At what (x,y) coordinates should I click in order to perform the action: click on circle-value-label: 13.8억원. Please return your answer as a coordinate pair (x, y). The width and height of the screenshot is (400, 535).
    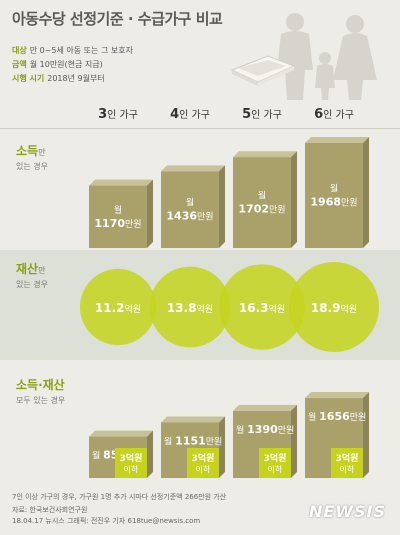
    Looking at the image, I should click on (190, 308).